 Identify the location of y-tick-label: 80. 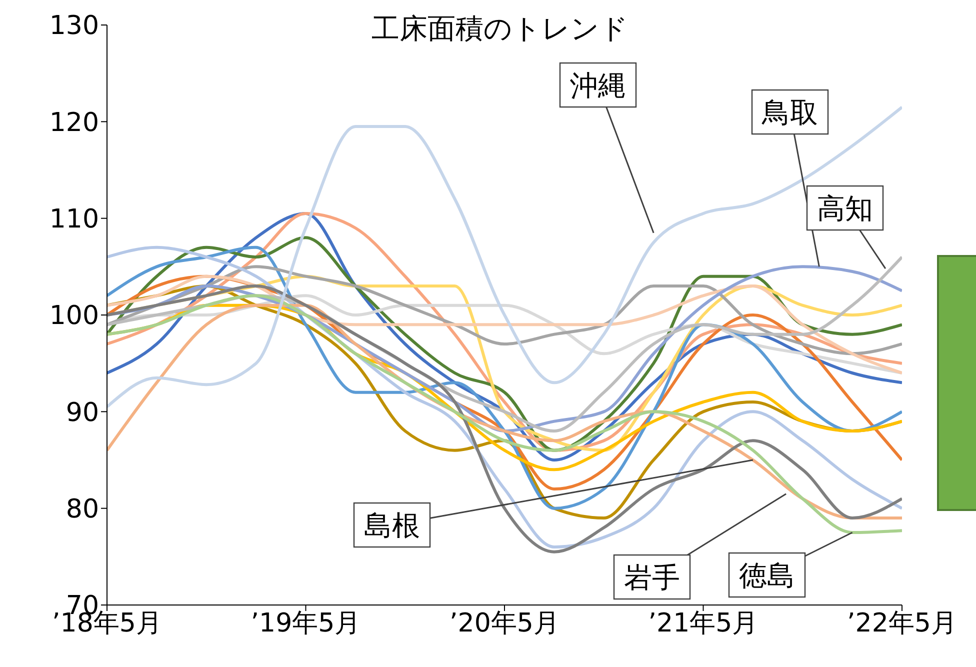
(82, 509).